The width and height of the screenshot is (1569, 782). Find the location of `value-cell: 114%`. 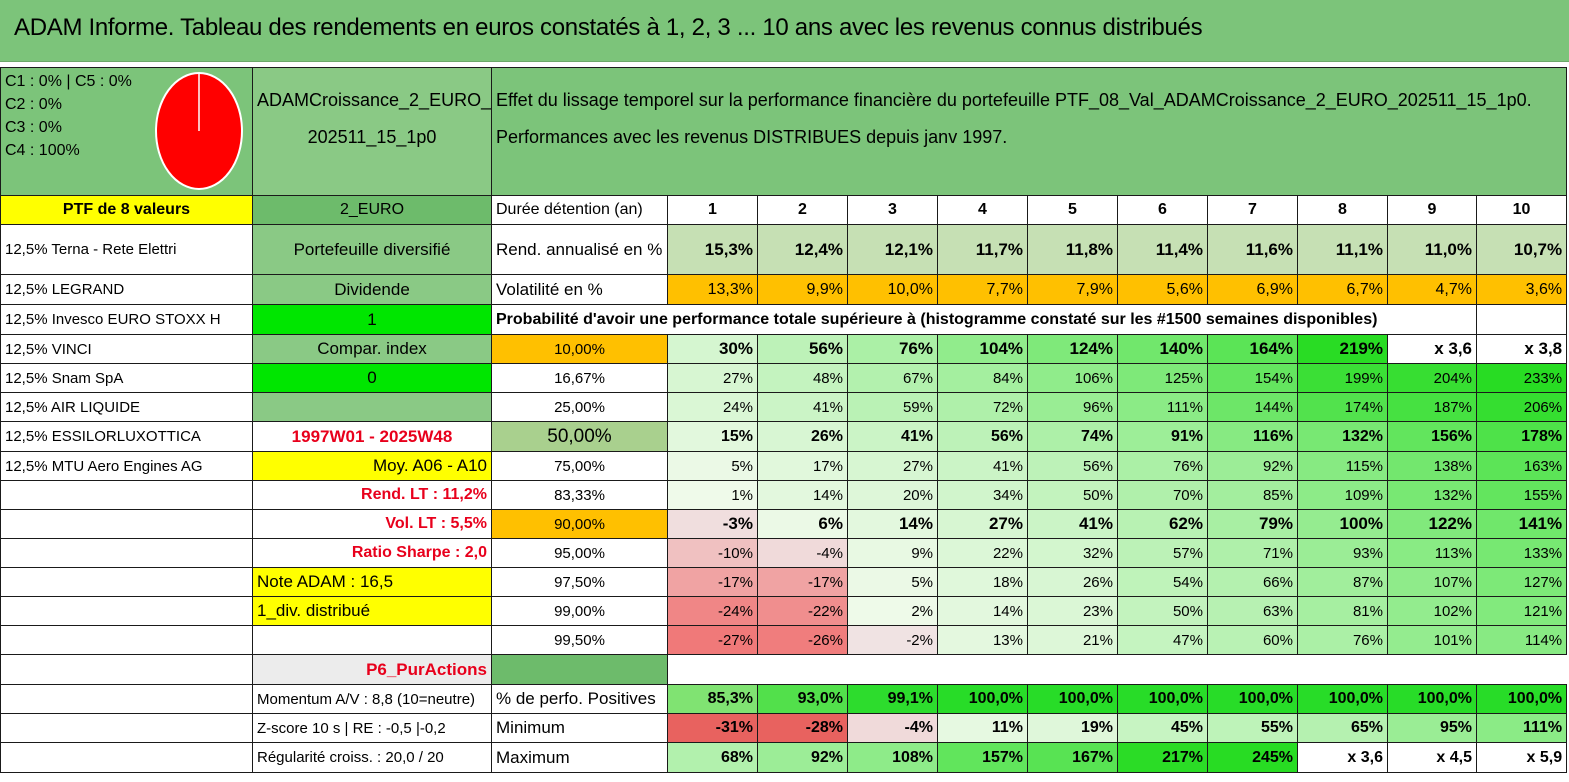

value-cell: 114% is located at coordinates (1521, 640).